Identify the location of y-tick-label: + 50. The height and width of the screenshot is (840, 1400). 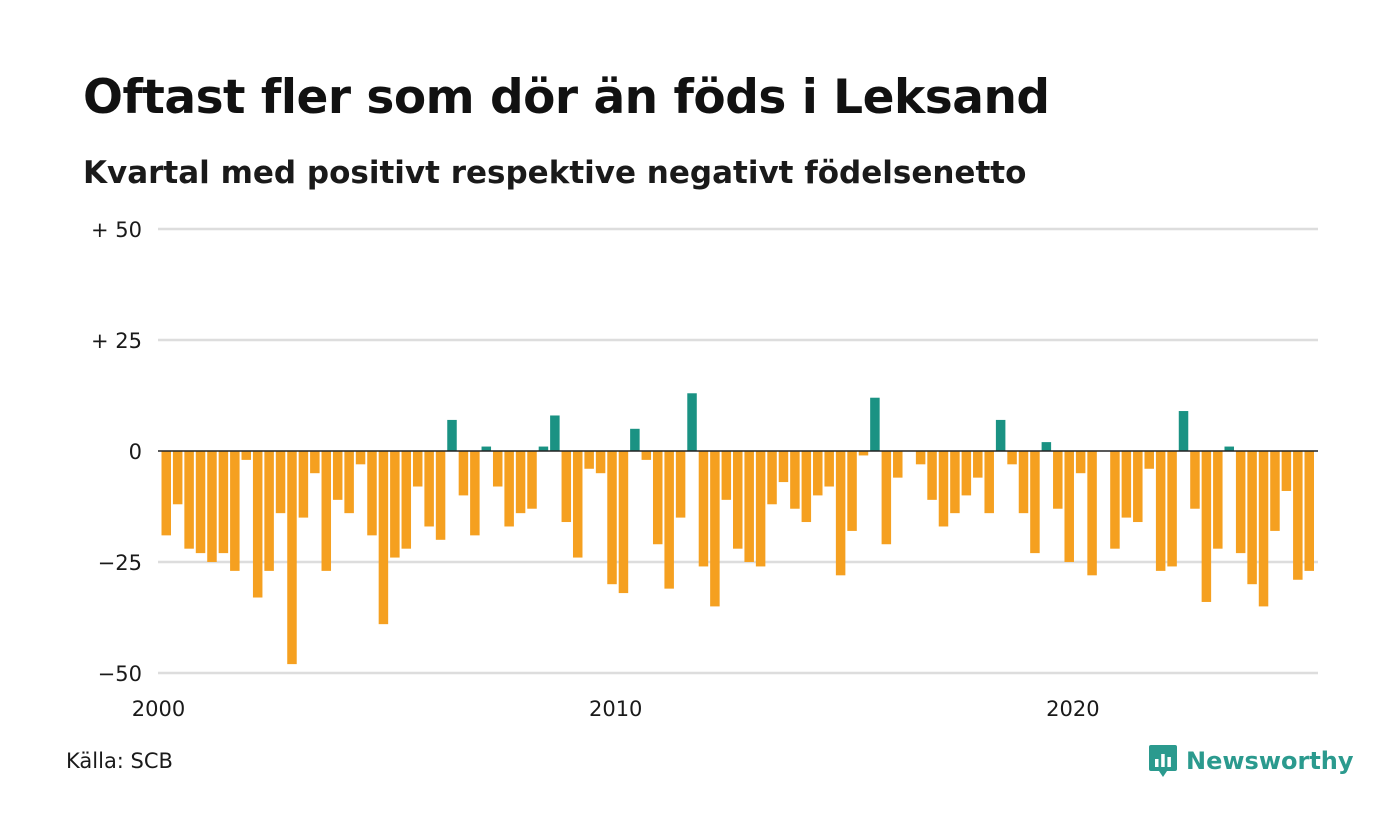
(116, 230).